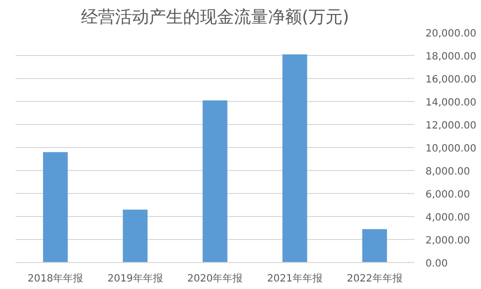  What do you see at coordinates (295, 278) in the screenshot?
I see `x-tick-label: 2021年年报` at bounding box center [295, 278].